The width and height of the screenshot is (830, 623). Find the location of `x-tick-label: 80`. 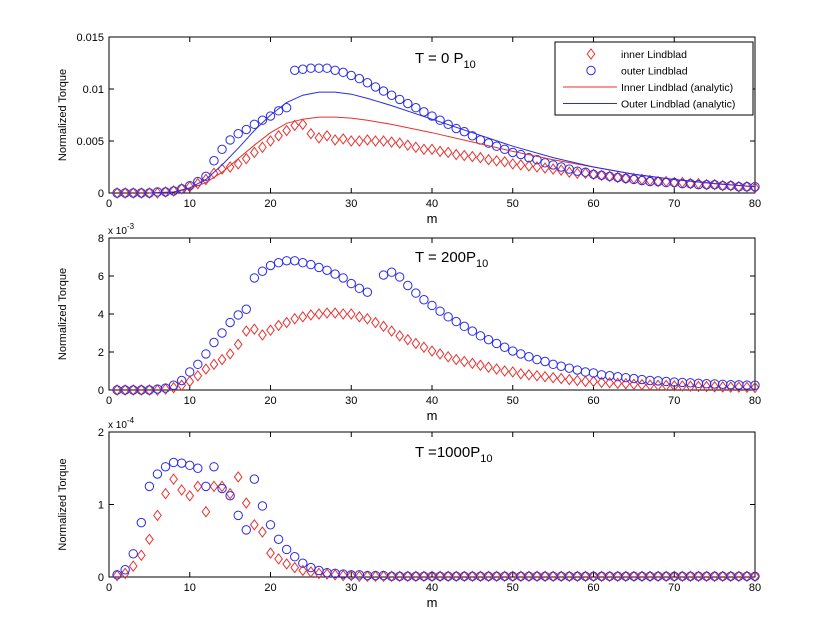

x-tick-label: 80 is located at coordinates (755, 588).